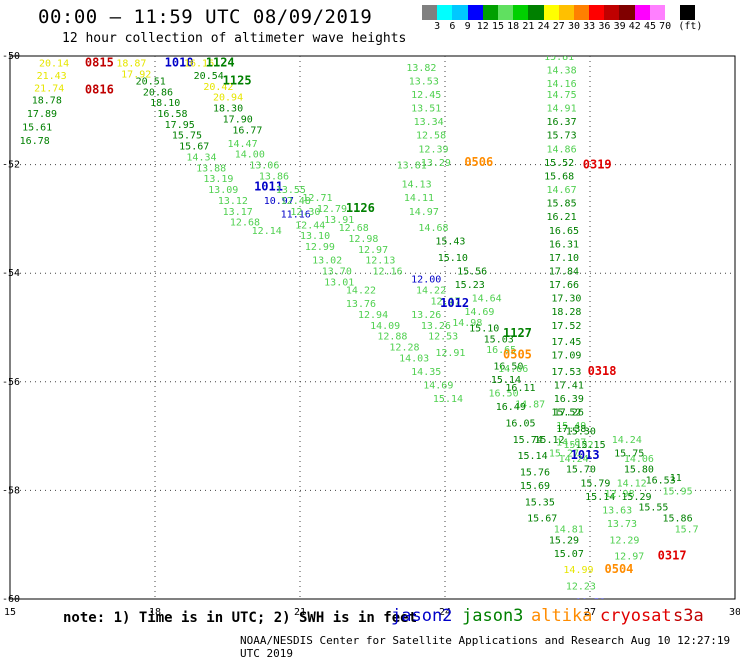 The height and width of the screenshot is (660, 740). What do you see at coordinates (165, 103) in the screenshot?
I see `wave-height-value: 18.10` at bounding box center [165, 103].